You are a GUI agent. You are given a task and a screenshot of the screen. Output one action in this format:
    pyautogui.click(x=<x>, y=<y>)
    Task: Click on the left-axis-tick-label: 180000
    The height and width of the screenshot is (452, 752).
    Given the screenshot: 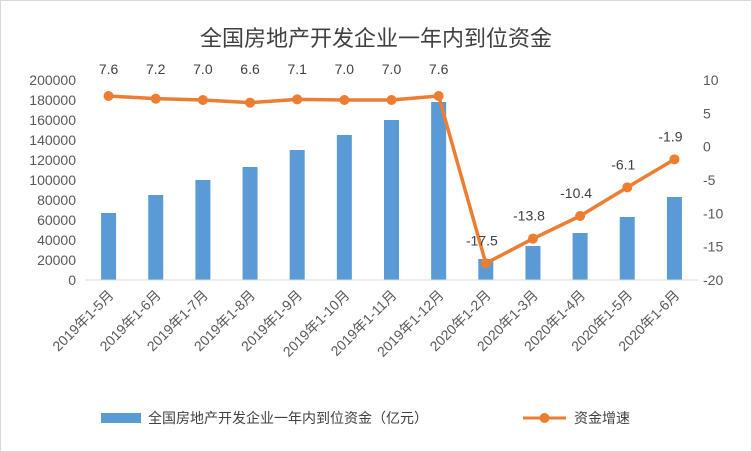 What is the action you would take?
    pyautogui.click(x=52, y=100)
    